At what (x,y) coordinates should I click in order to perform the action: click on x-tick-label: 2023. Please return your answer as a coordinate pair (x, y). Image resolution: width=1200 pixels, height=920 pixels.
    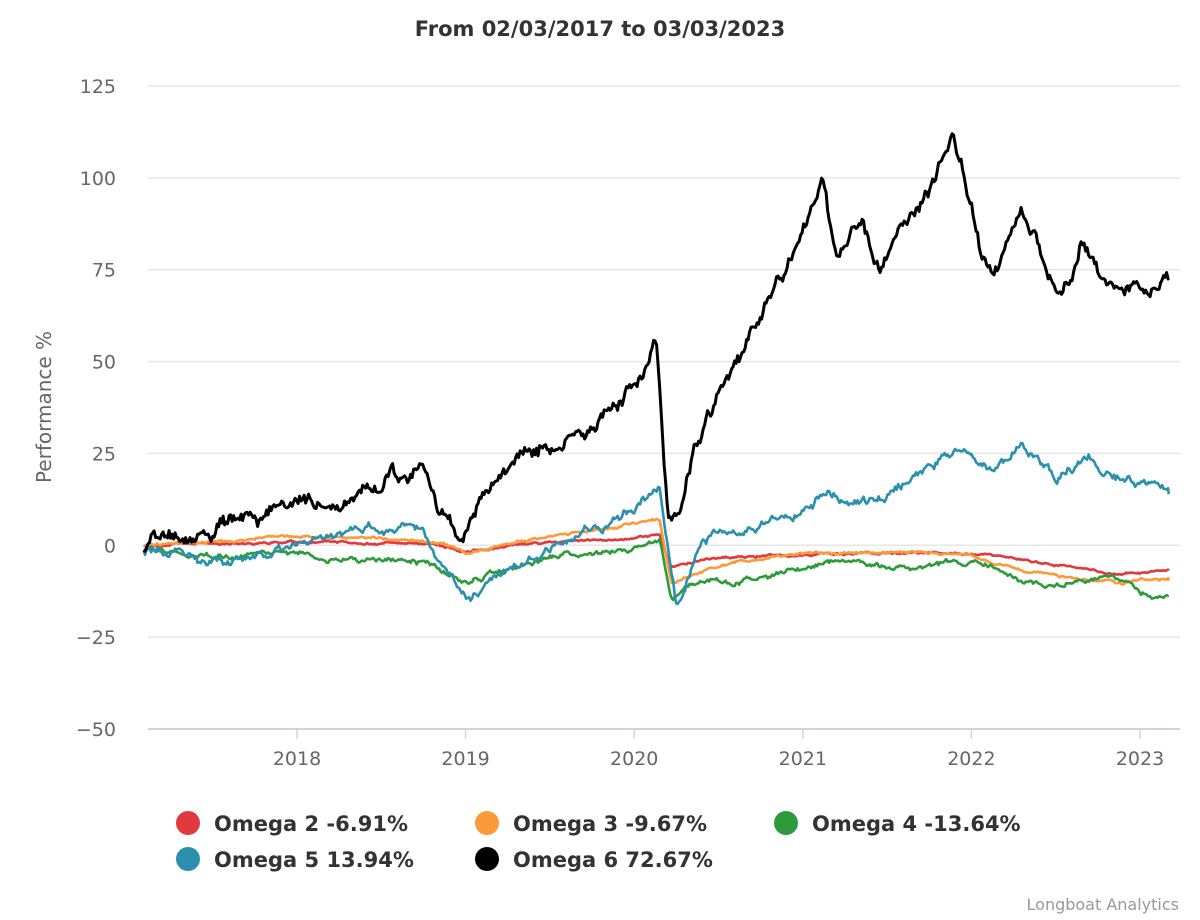
    Looking at the image, I should click on (1140, 759).